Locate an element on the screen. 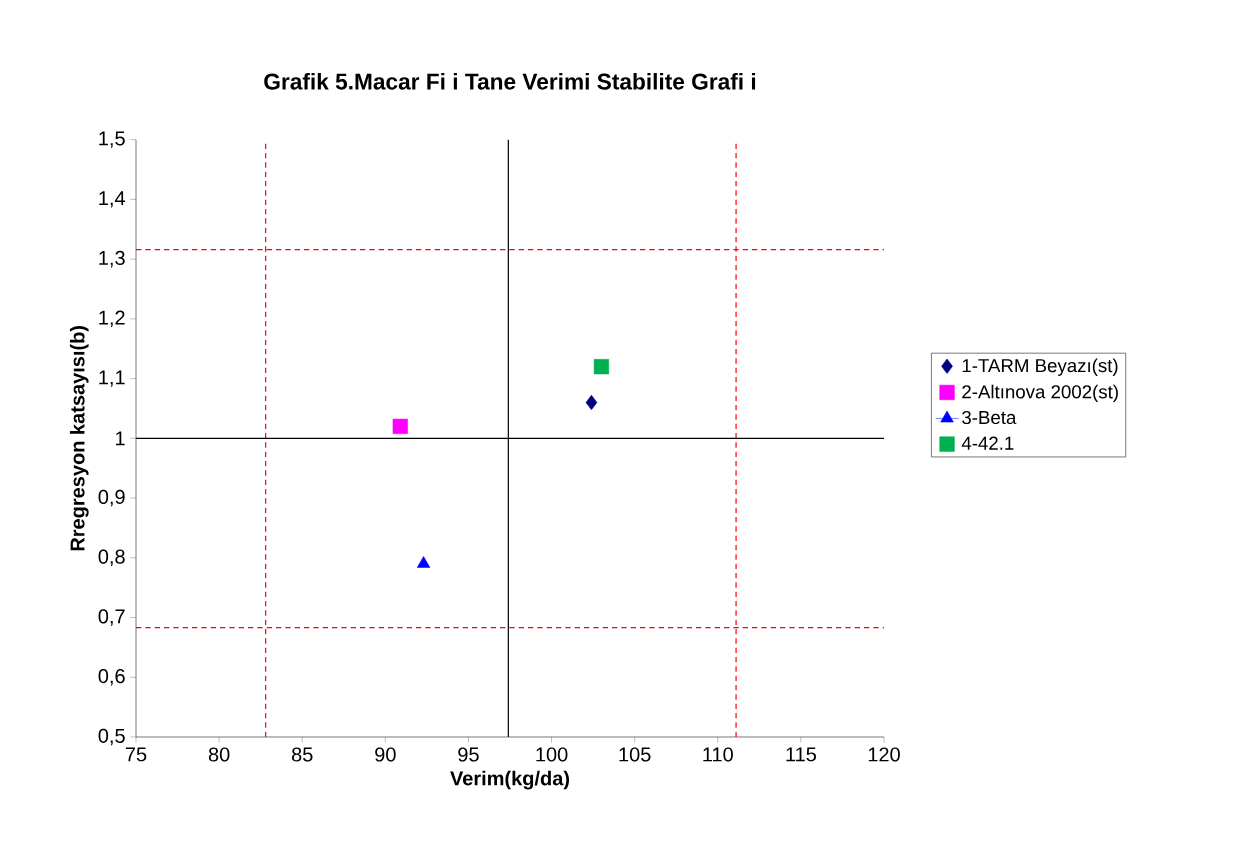  y-axis-title: Rregresyon katsayısı(b) is located at coordinates (79, 438).